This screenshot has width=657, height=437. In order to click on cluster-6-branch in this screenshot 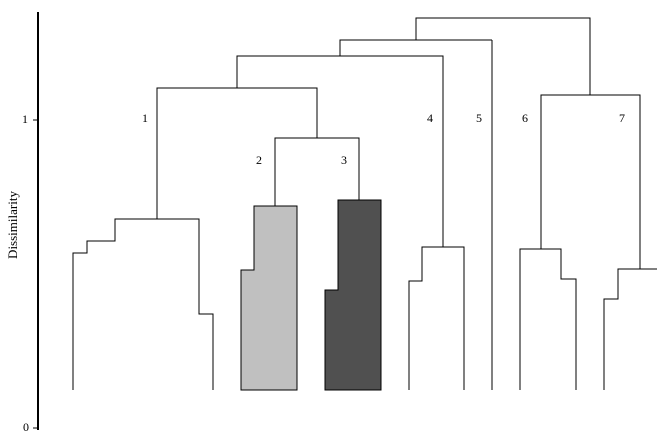, I will do `click(548, 319)`.